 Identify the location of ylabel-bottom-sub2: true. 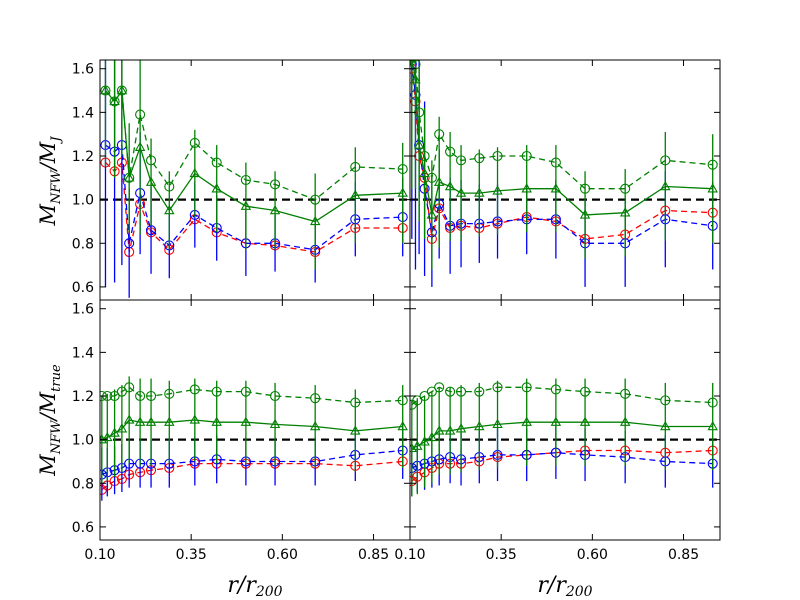
(56, 378).